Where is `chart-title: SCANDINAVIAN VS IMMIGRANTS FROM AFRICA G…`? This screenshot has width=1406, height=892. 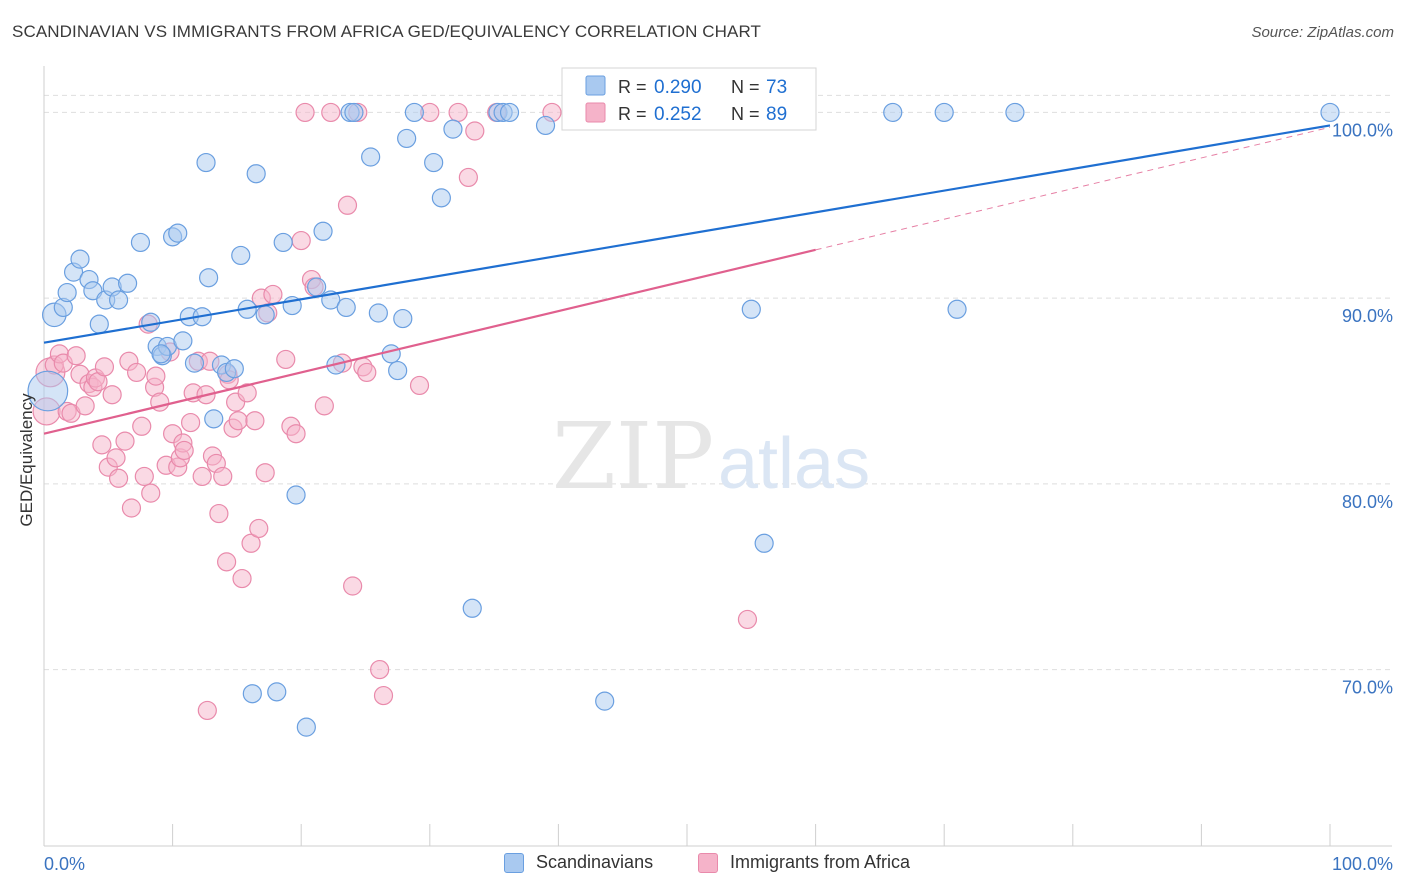
chart-title: SCANDINAVIAN VS IMMIGRANTS FROM AFRICA G… is located at coordinates (387, 31).